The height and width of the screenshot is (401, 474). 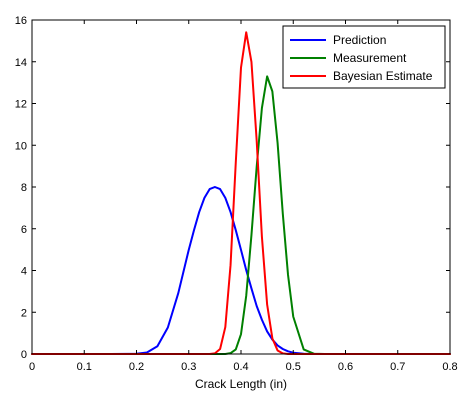 I want to click on y-tick-label: 2, so click(x=24, y=313).